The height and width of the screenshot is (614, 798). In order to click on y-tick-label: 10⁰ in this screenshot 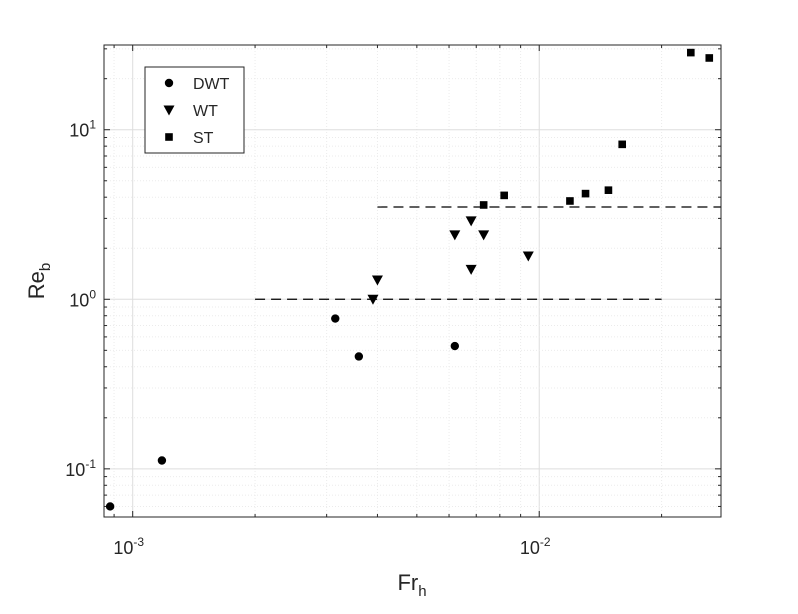, I will do `click(82, 298)`.